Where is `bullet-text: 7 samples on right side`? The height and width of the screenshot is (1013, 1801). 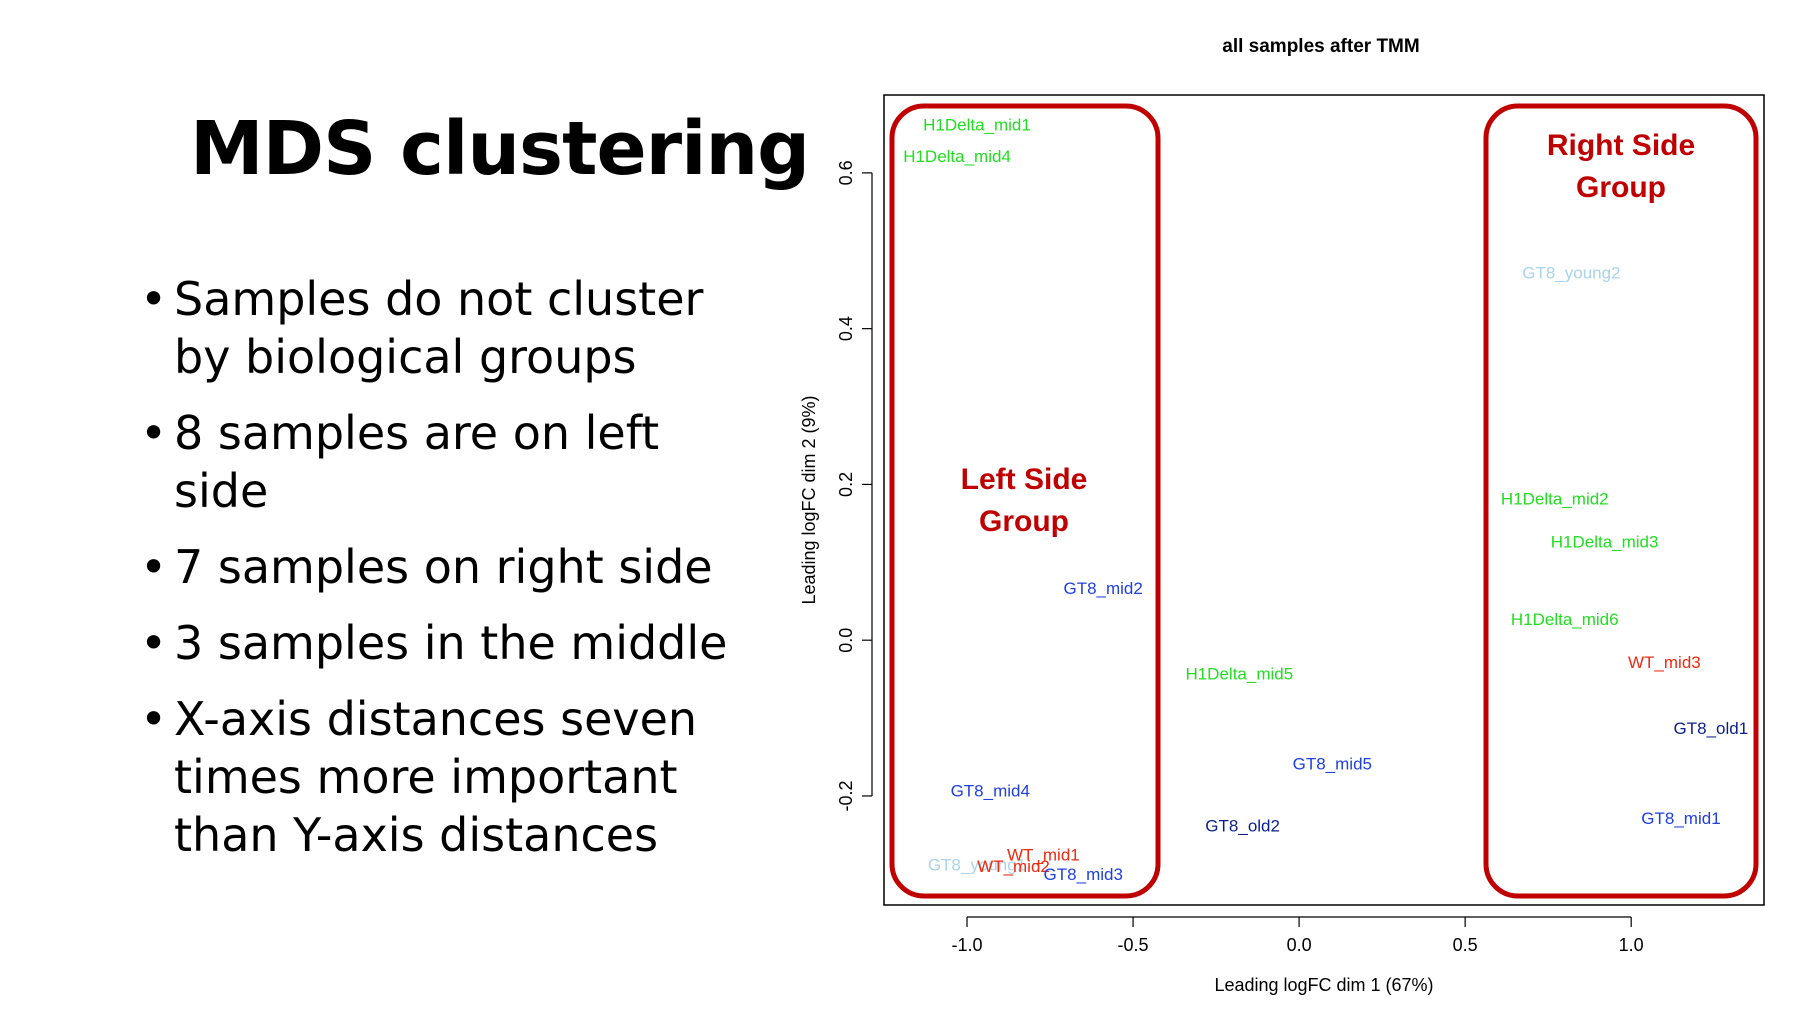 bullet-text: 7 samples on right side is located at coordinates (443, 567).